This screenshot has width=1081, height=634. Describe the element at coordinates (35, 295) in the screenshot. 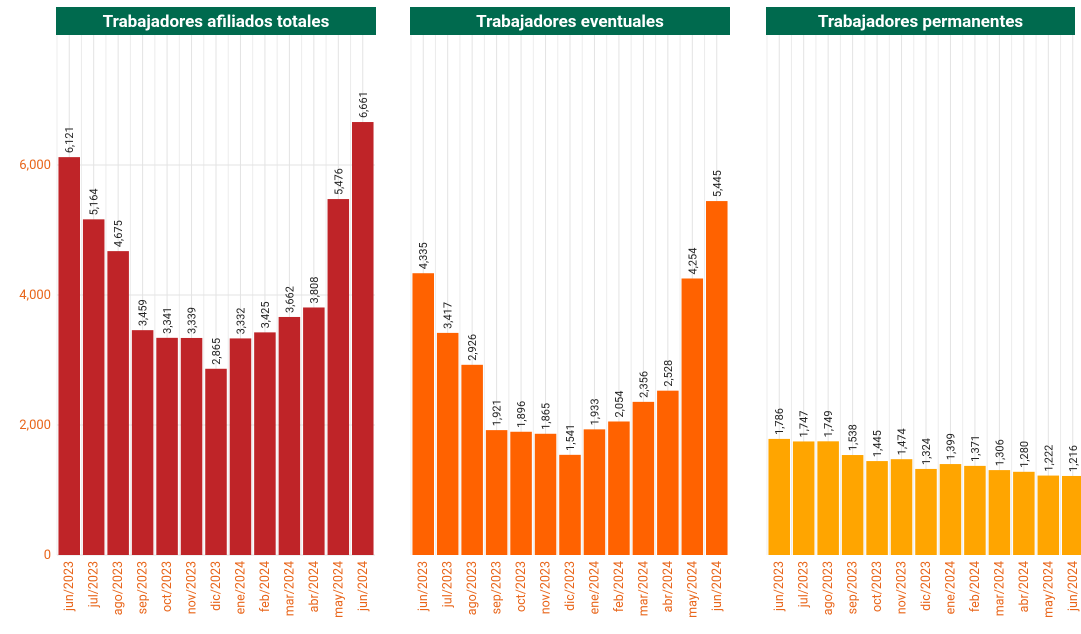

I see `y-tick-label: 4,000` at that location.